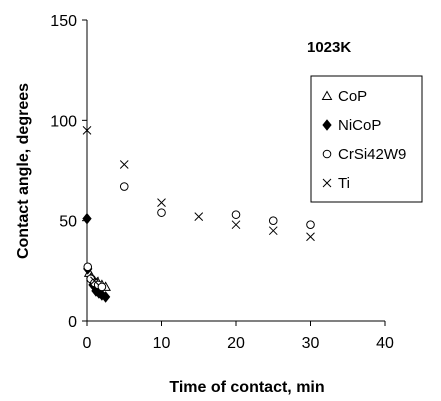  I want to click on x-tick-label: 0, so click(87, 343).